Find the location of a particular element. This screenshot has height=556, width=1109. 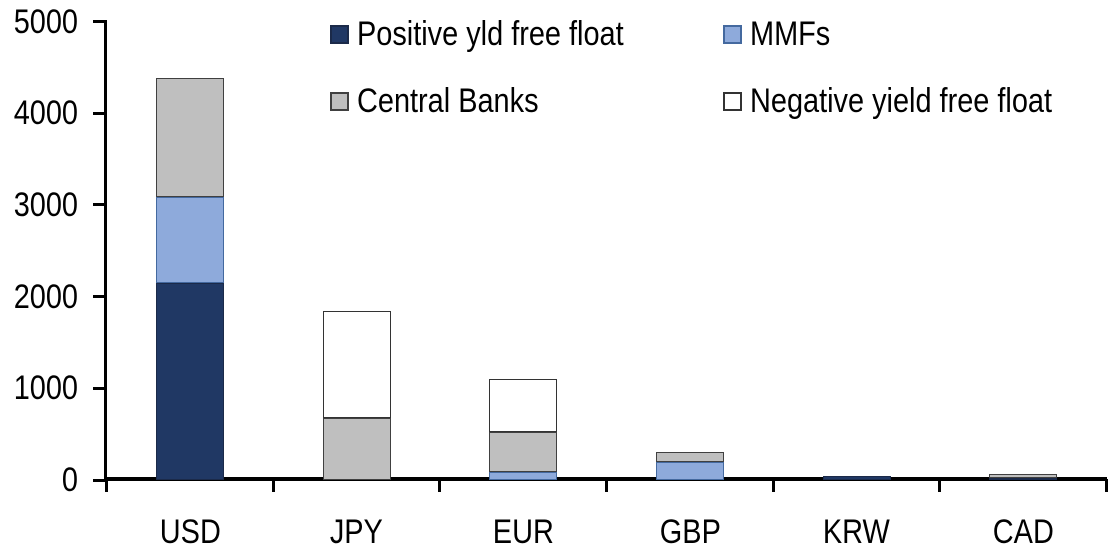

x-axis-category-label: KRW is located at coordinates (856, 532).